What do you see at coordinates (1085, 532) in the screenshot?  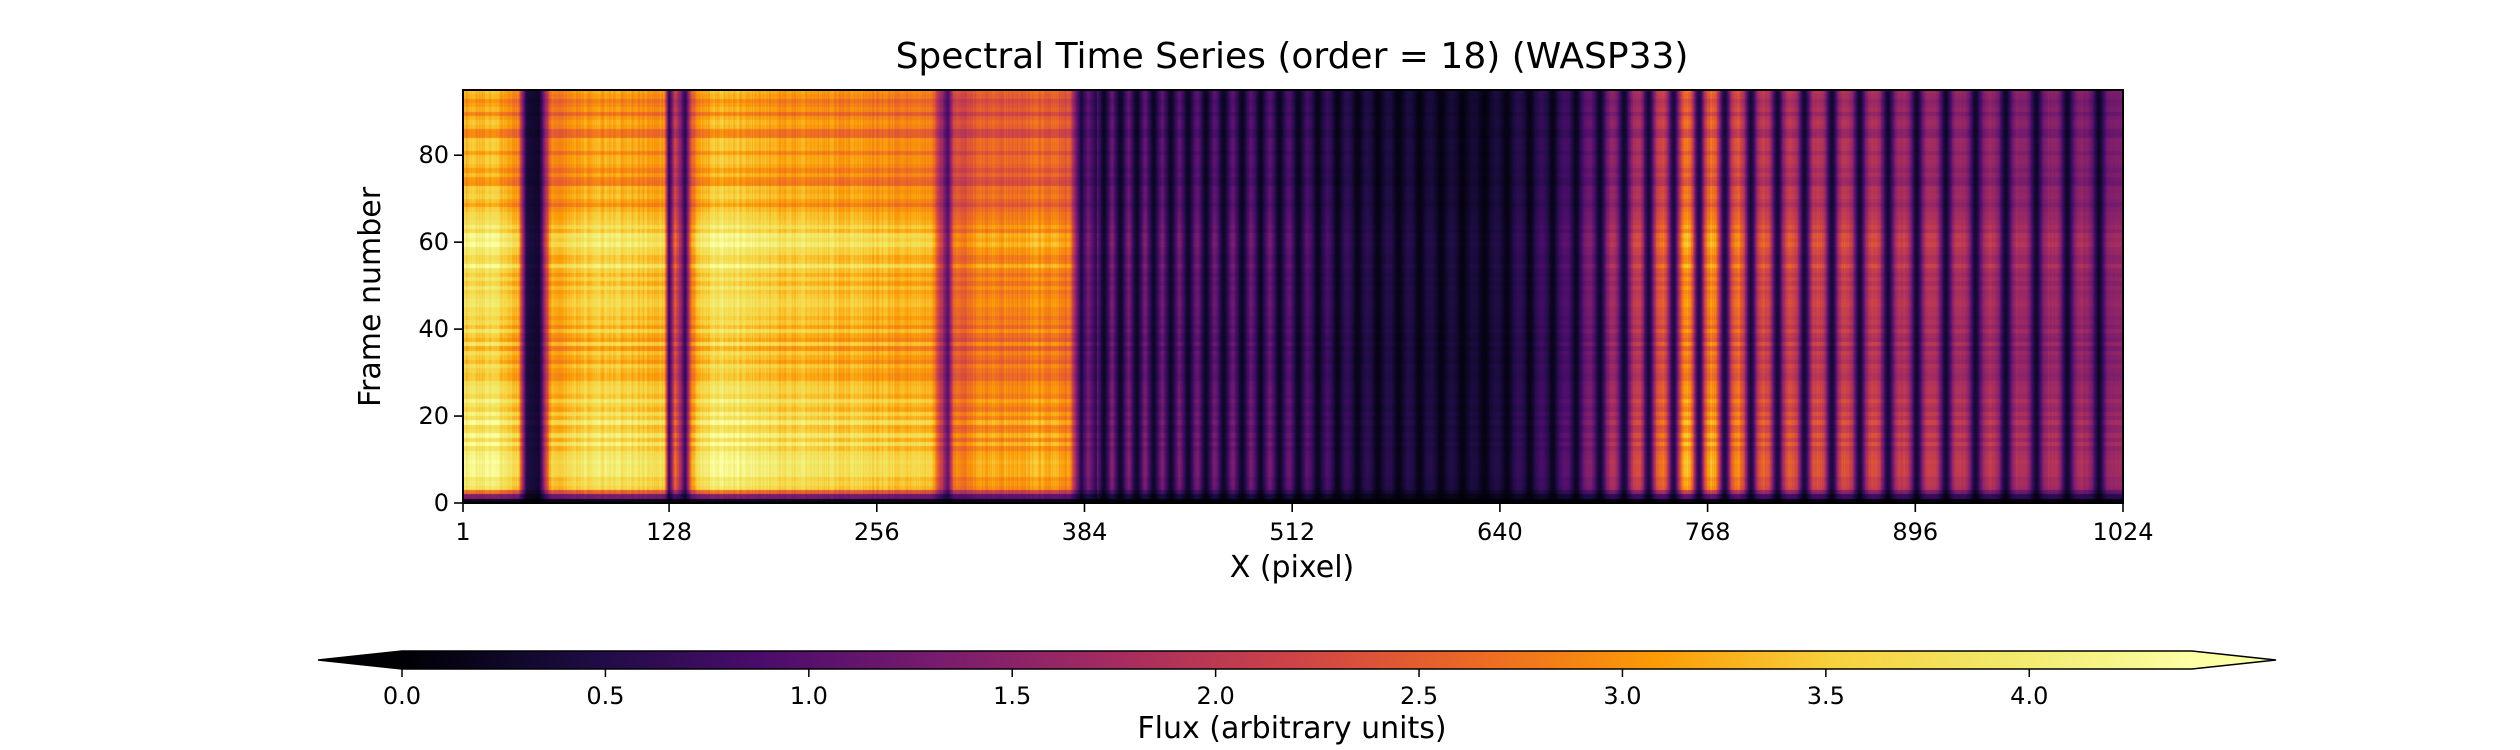 I see `x-tick-label: 384` at bounding box center [1085, 532].